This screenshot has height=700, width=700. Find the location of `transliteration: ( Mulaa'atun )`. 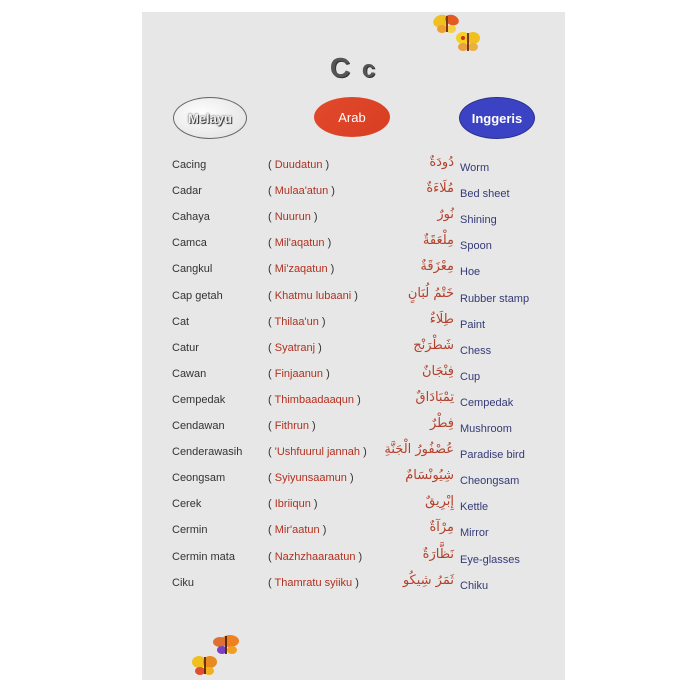

transliteration: ( Mulaa'atun ) is located at coordinates (301, 191).